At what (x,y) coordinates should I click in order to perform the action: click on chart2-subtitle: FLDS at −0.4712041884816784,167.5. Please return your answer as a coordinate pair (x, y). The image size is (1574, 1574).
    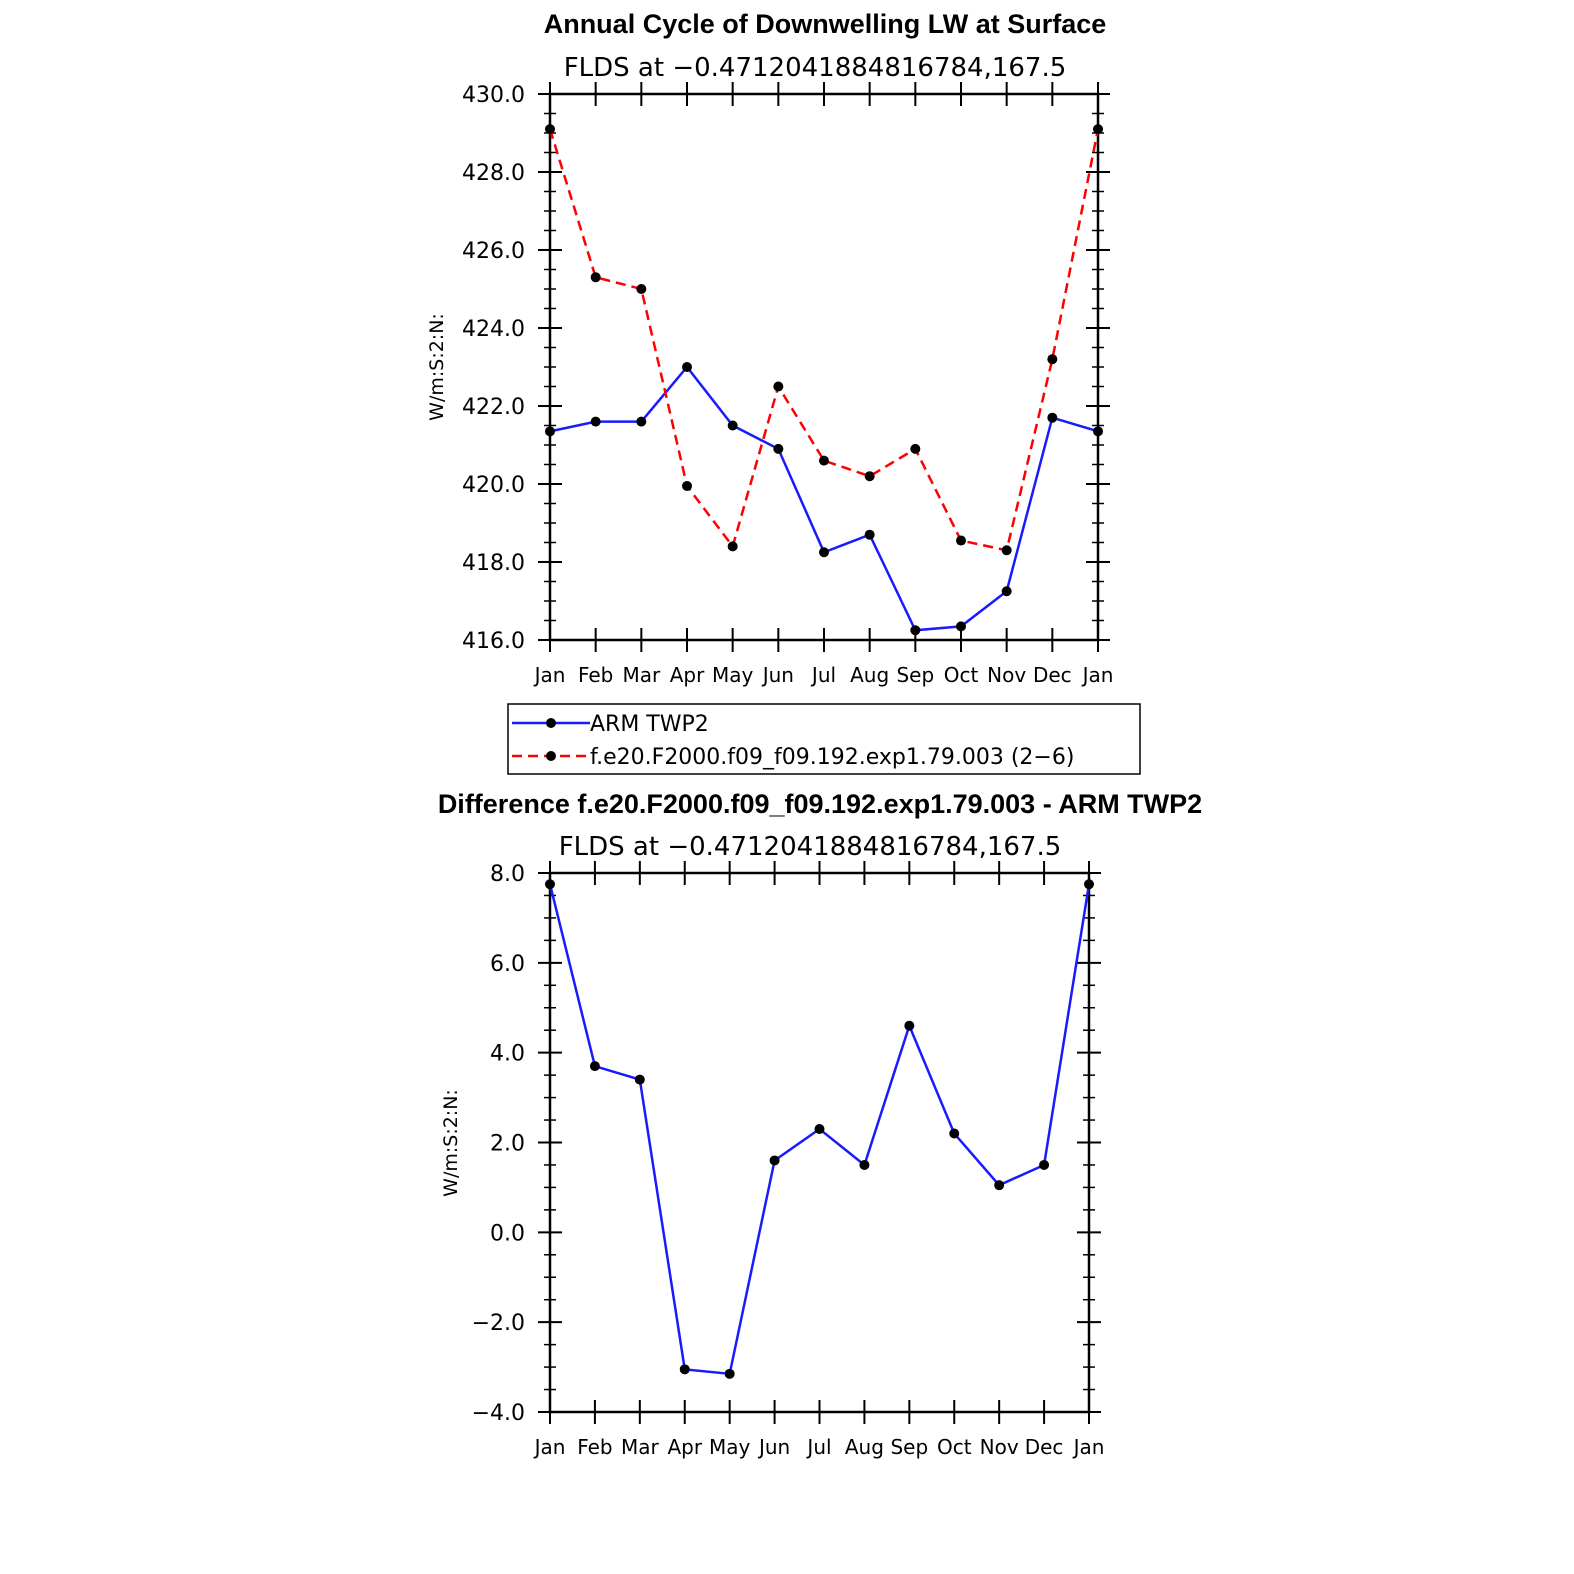
    Looking at the image, I should click on (810, 847).